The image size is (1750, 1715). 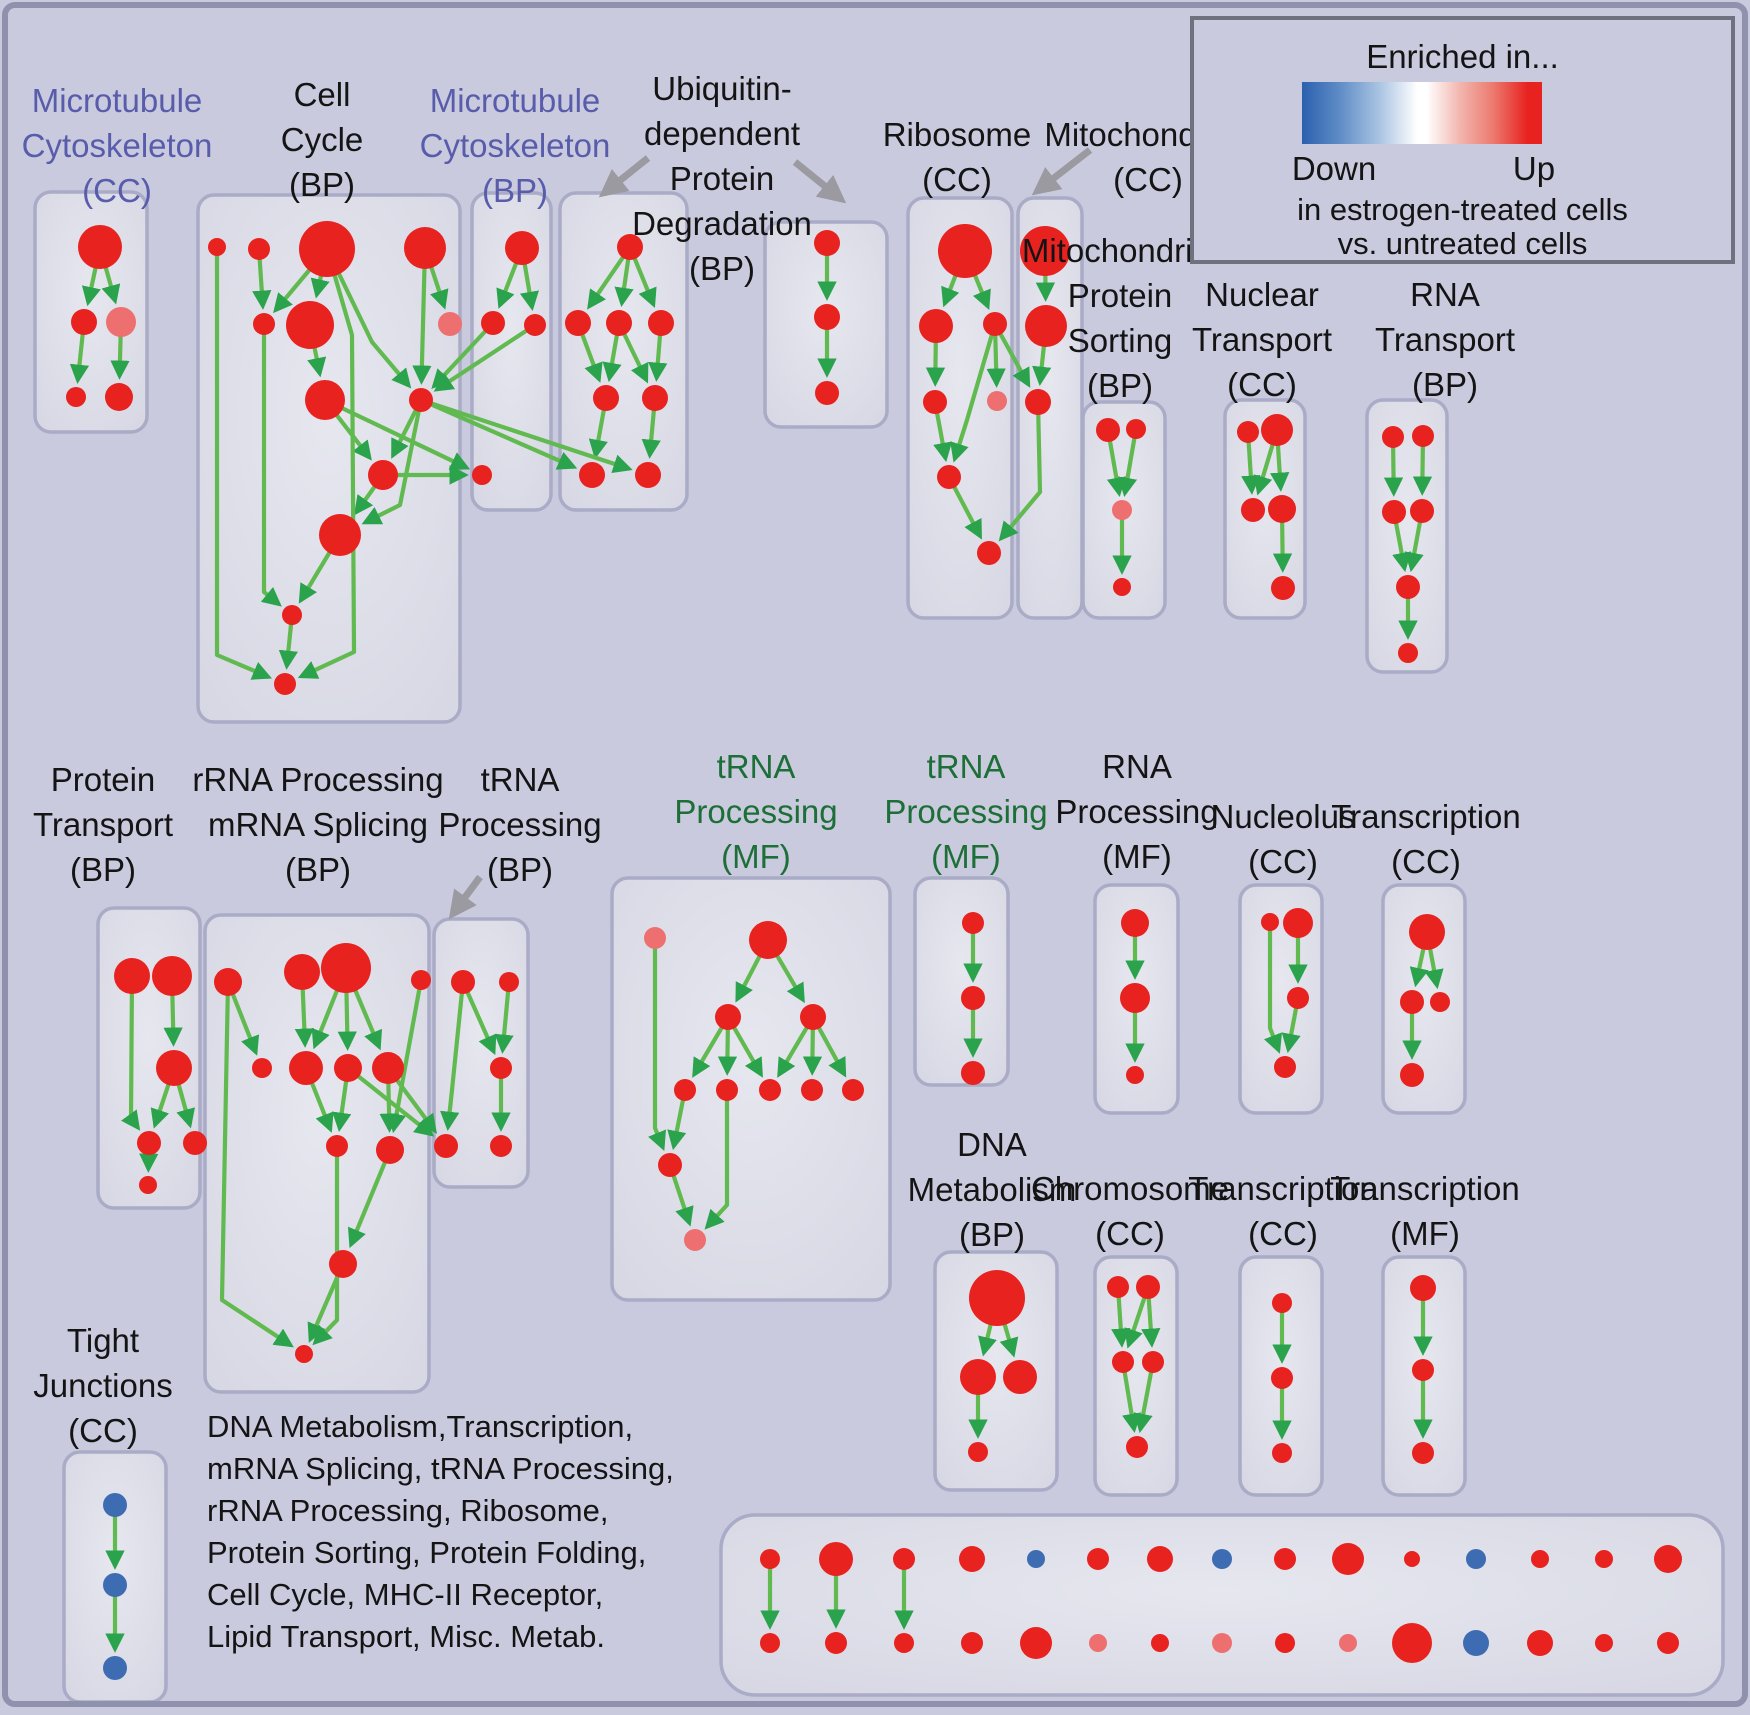 What do you see at coordinates (1122, 587) in the screenshot?
I see `mitochondrial-protein-sorting-bp-node` at bounding box center [1122, 587].